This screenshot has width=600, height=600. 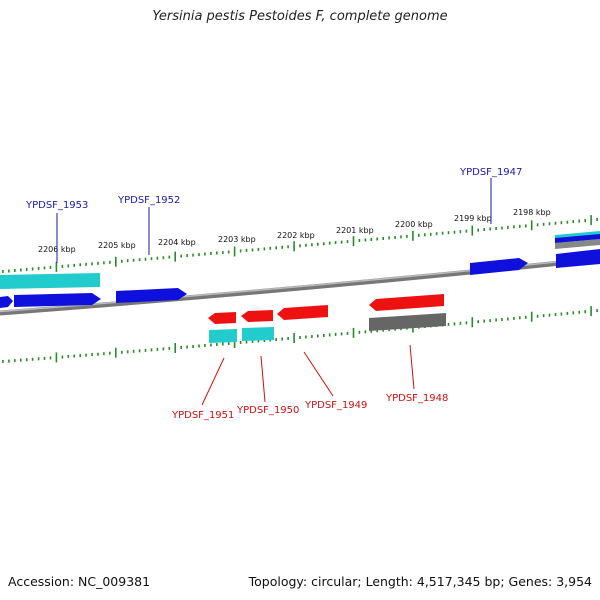 I want to click on cyan-gene-bar-left, so click(x=50, y=281).